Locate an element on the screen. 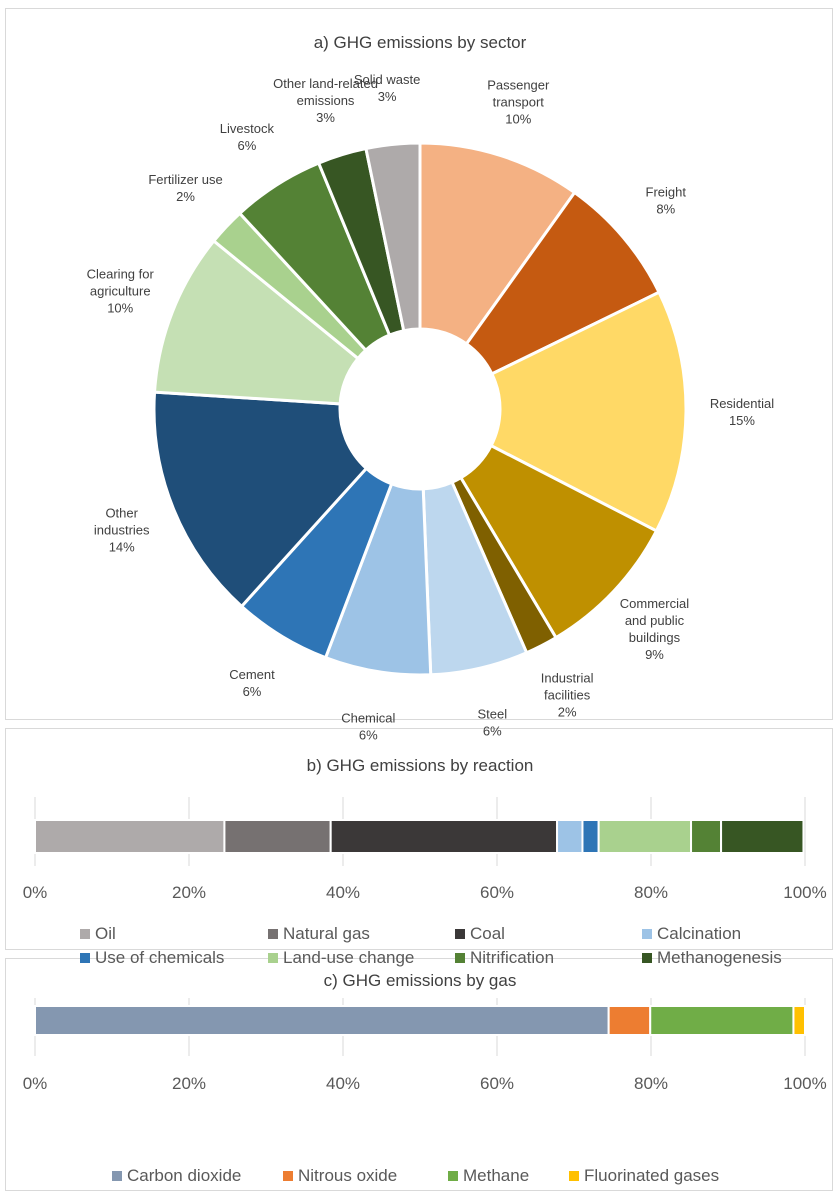 The image size is (836, 1197). pie-chart-title: a) GHG emissions by sector is located at coordinates (420, 42).